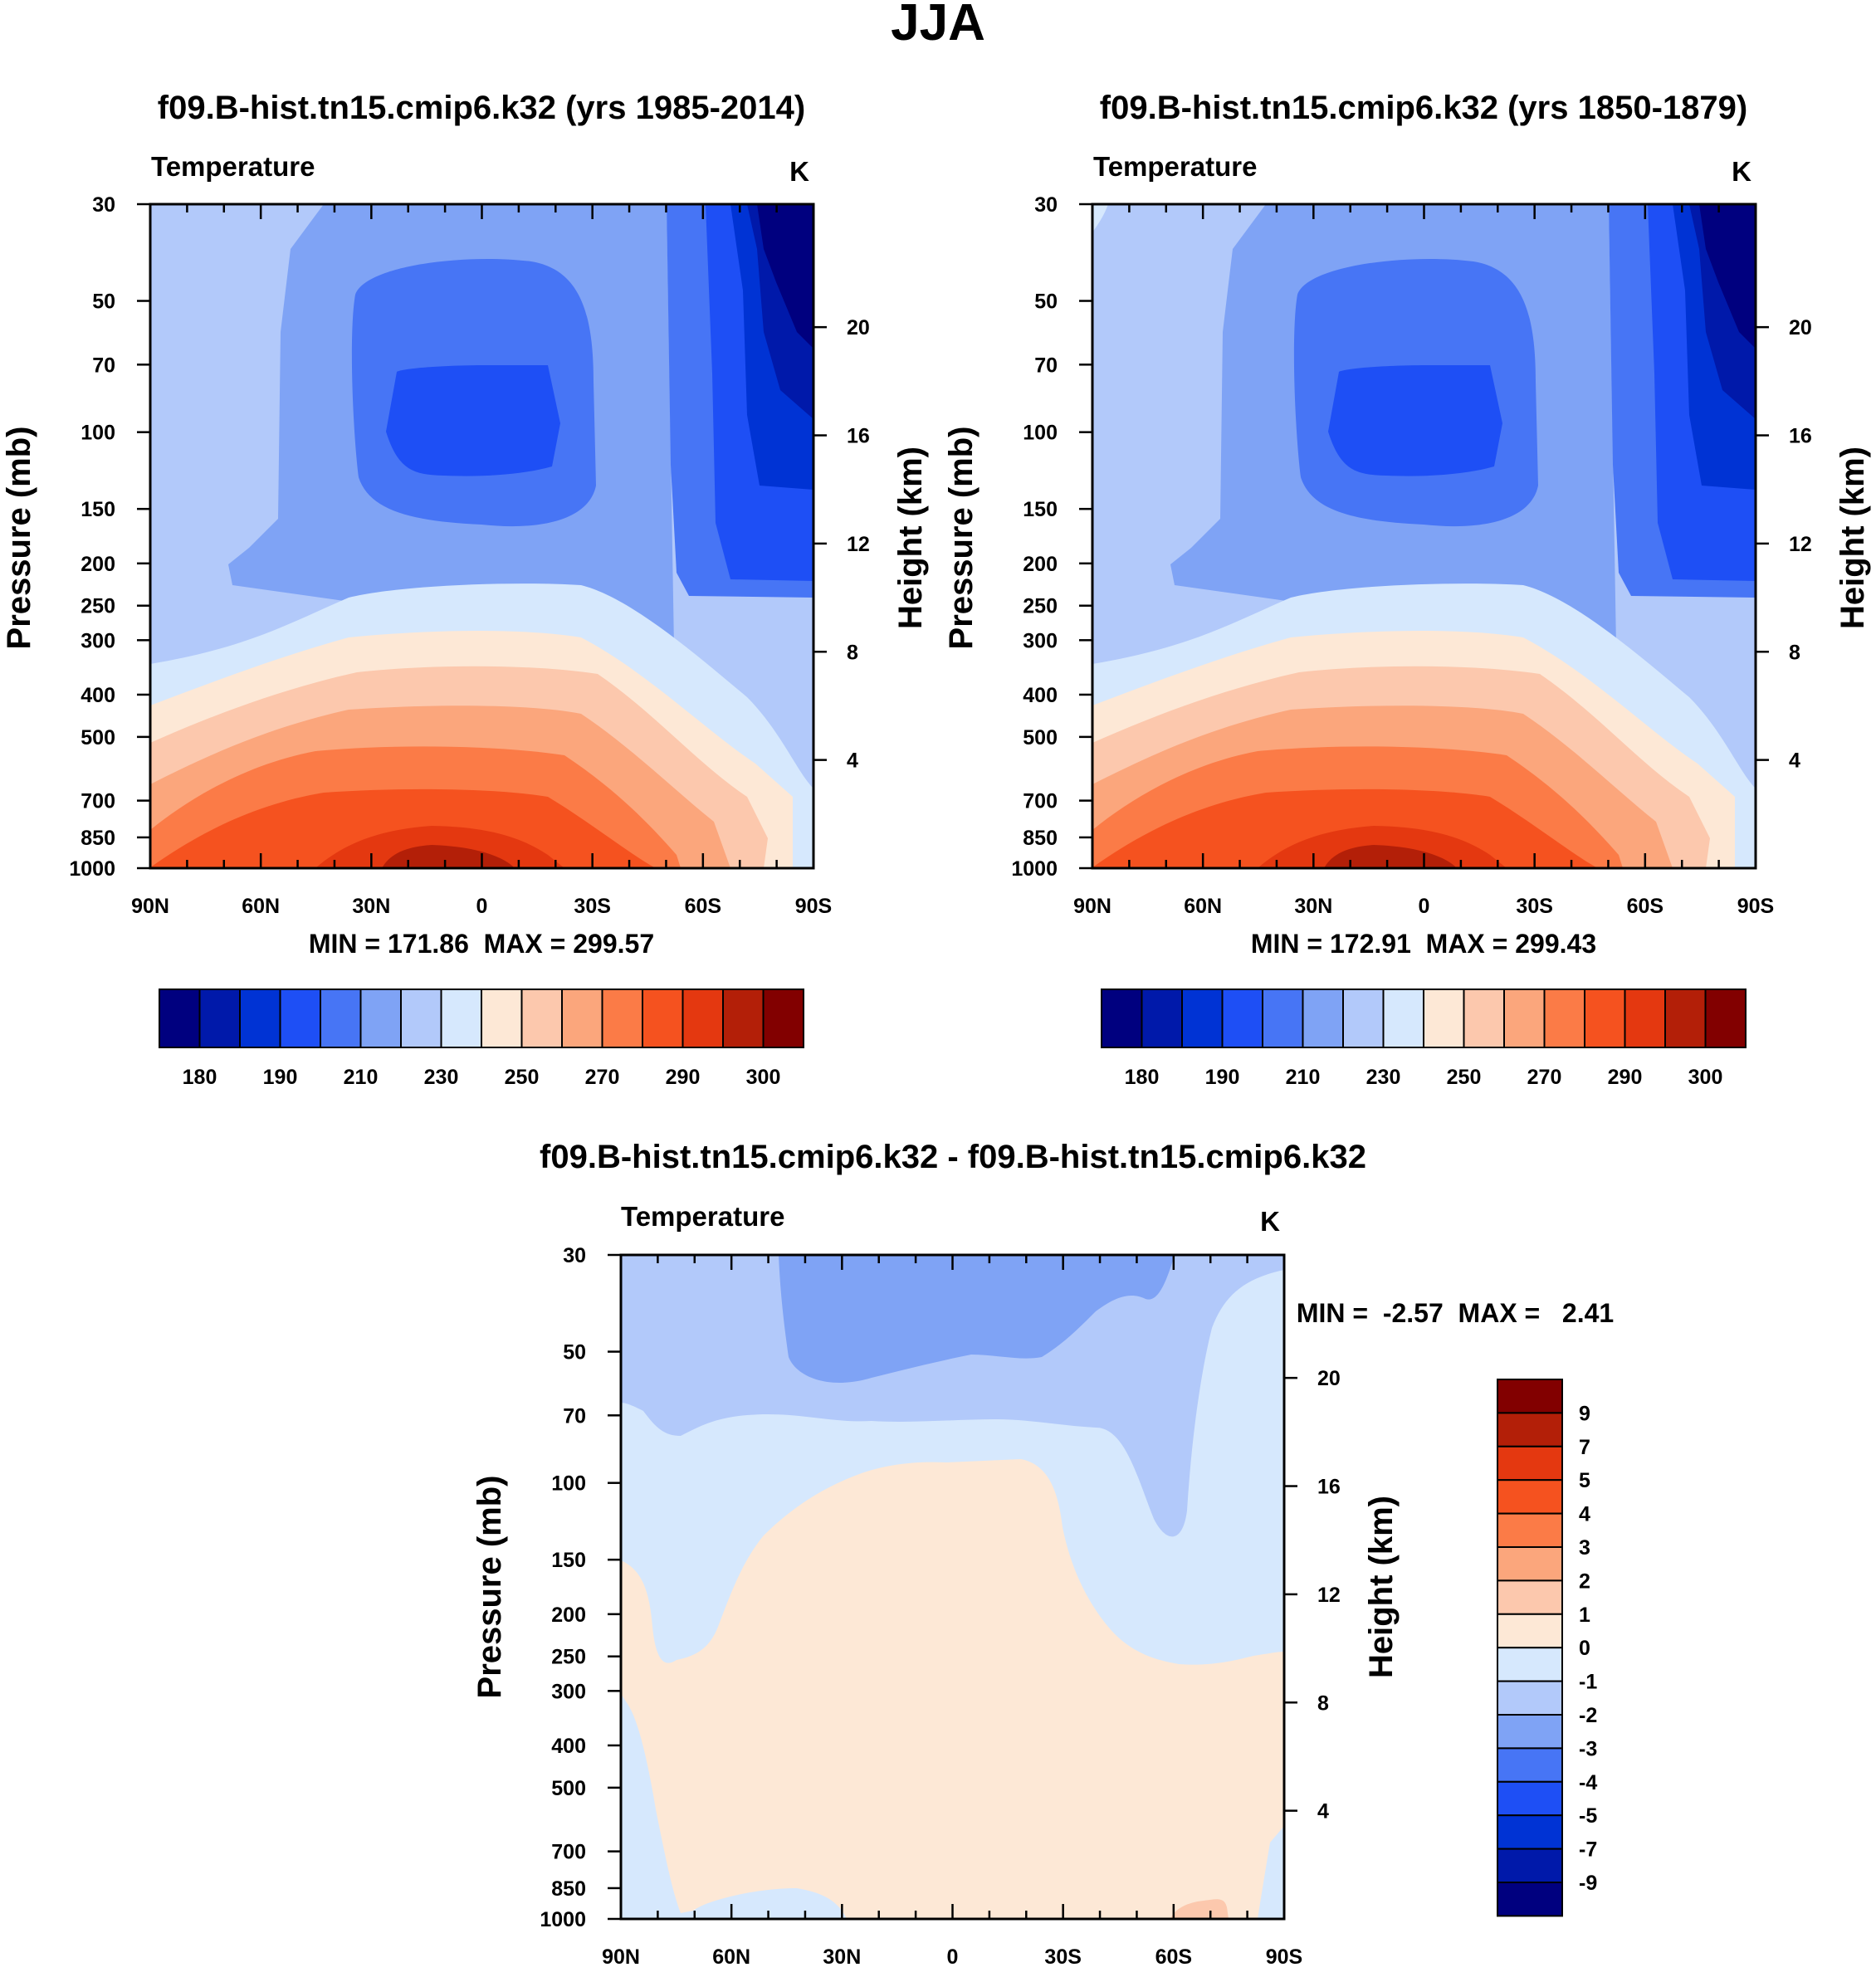 The width and height of the screenshot is (1876, 1982). I want to click on min-max-stats: MIN = 171.86 MAX = 299.57, so click(482, 944).